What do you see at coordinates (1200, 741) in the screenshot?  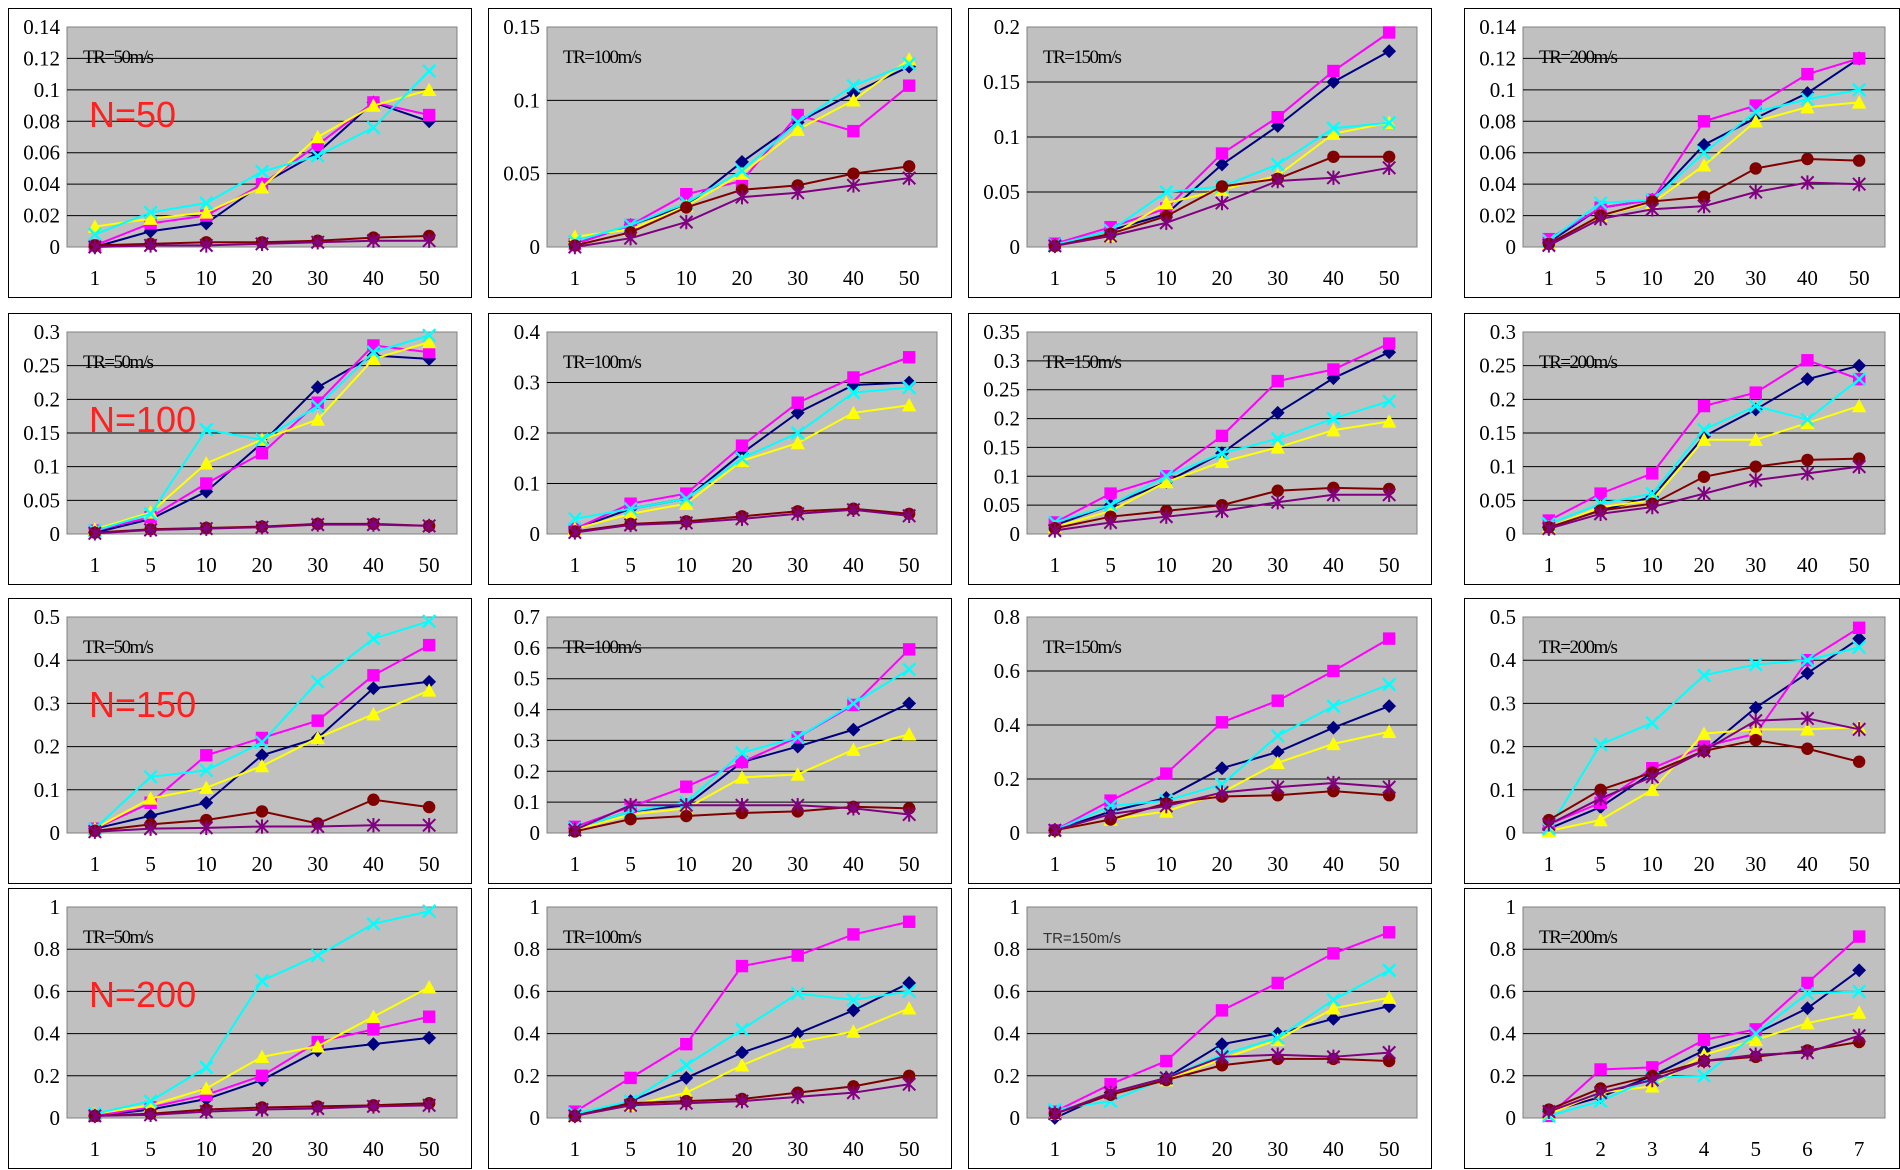 I see `chart-panel-2-2: 0.8 0.6 0.4 0.2 0 1 5 10 20 30 40 50 TR=150m/s` at bounding box center [1200, 741].